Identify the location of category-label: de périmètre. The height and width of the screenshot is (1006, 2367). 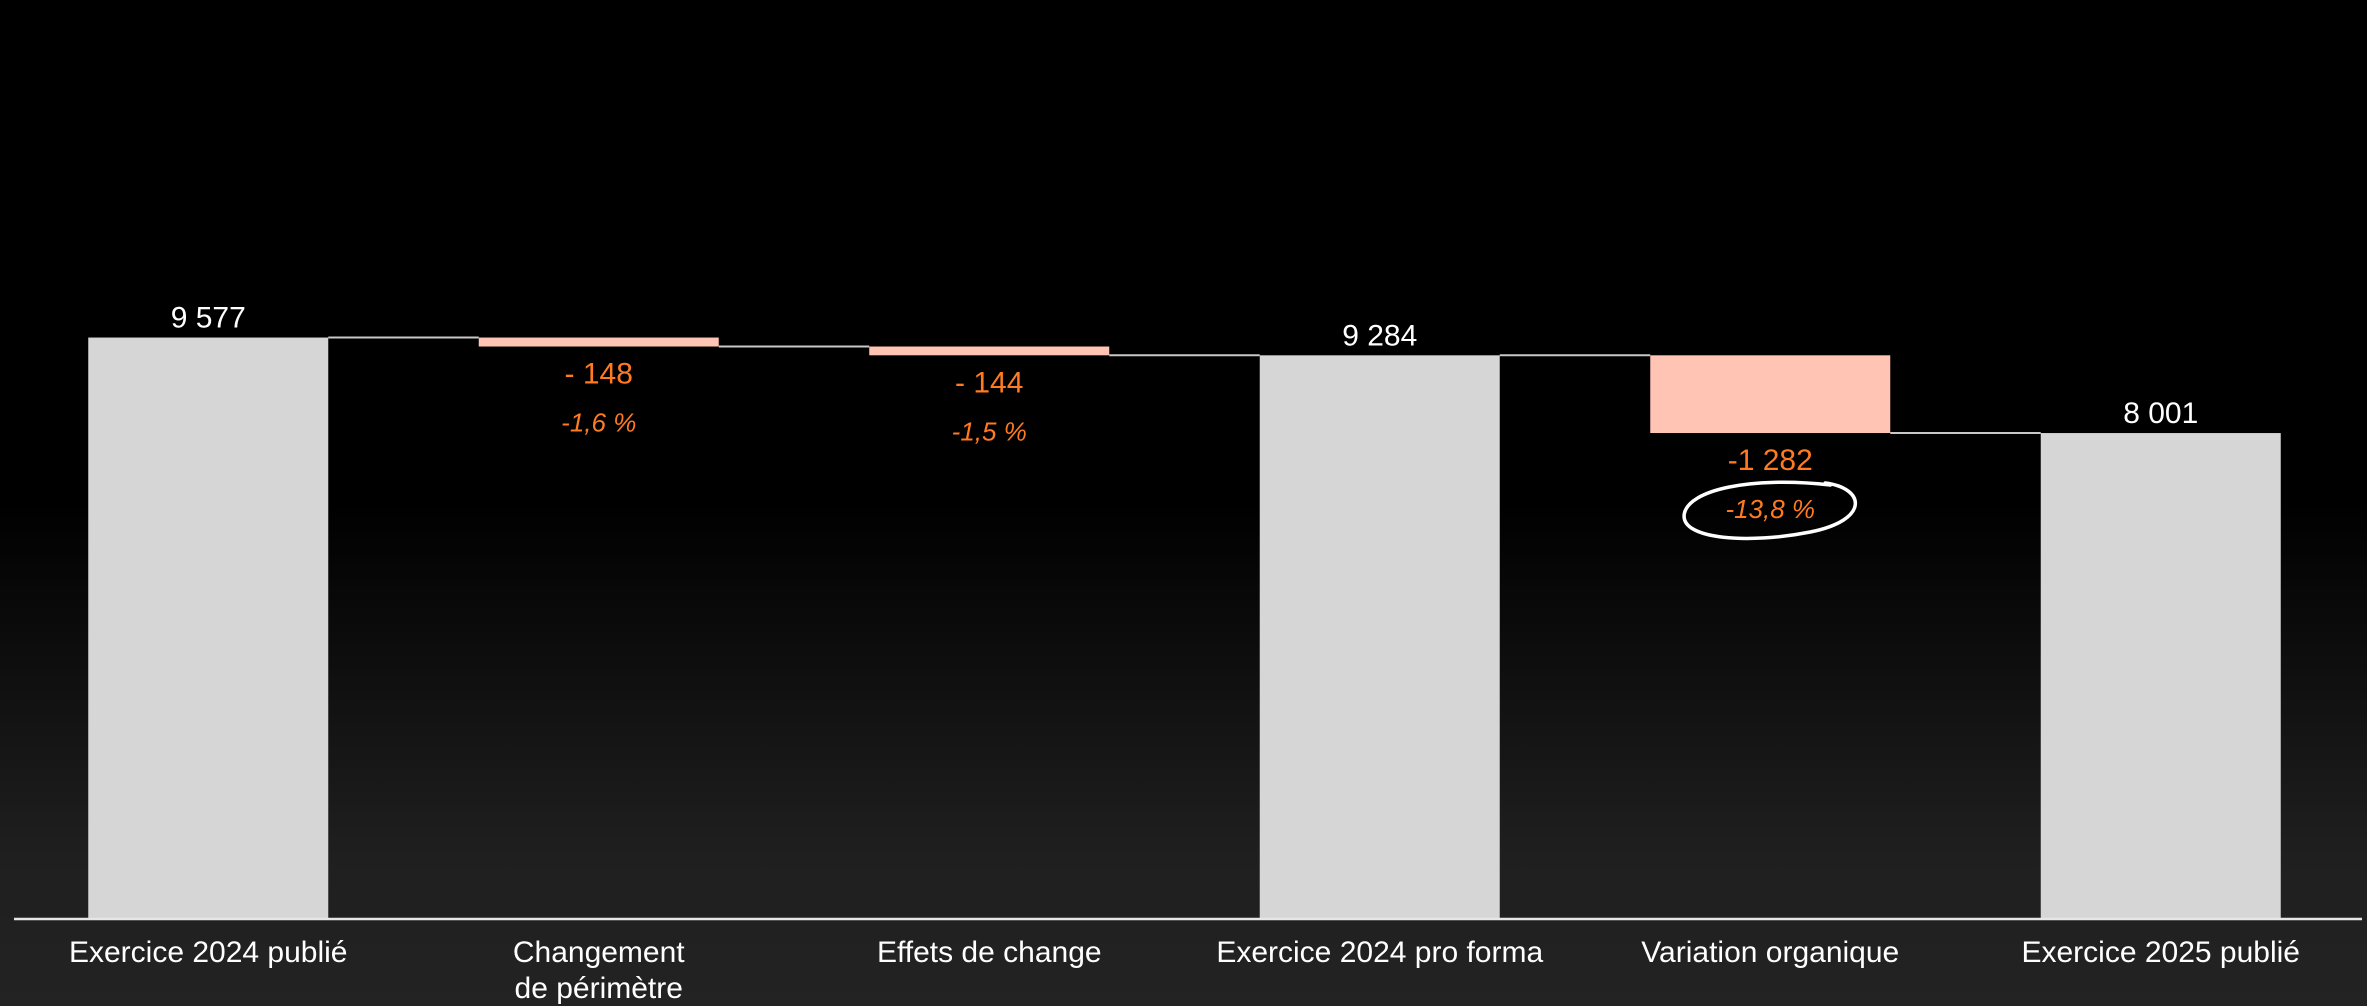
(599, 988).